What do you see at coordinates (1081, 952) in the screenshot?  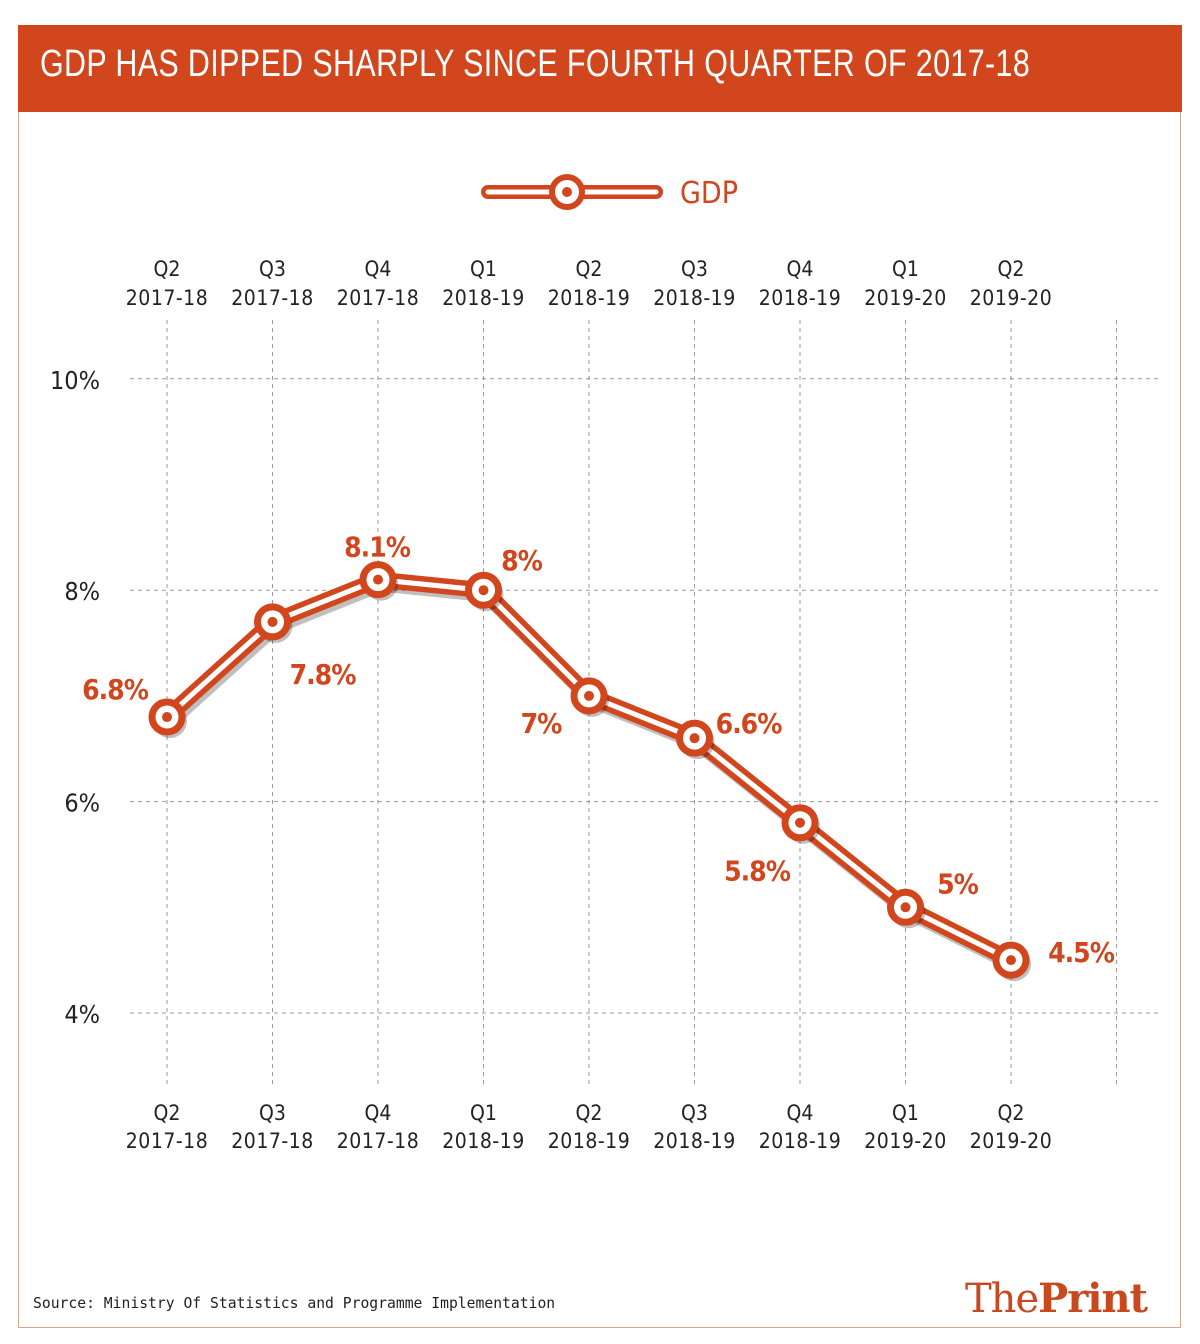 I see `data-label: 4.5%` at bounding box center [1081, 952].